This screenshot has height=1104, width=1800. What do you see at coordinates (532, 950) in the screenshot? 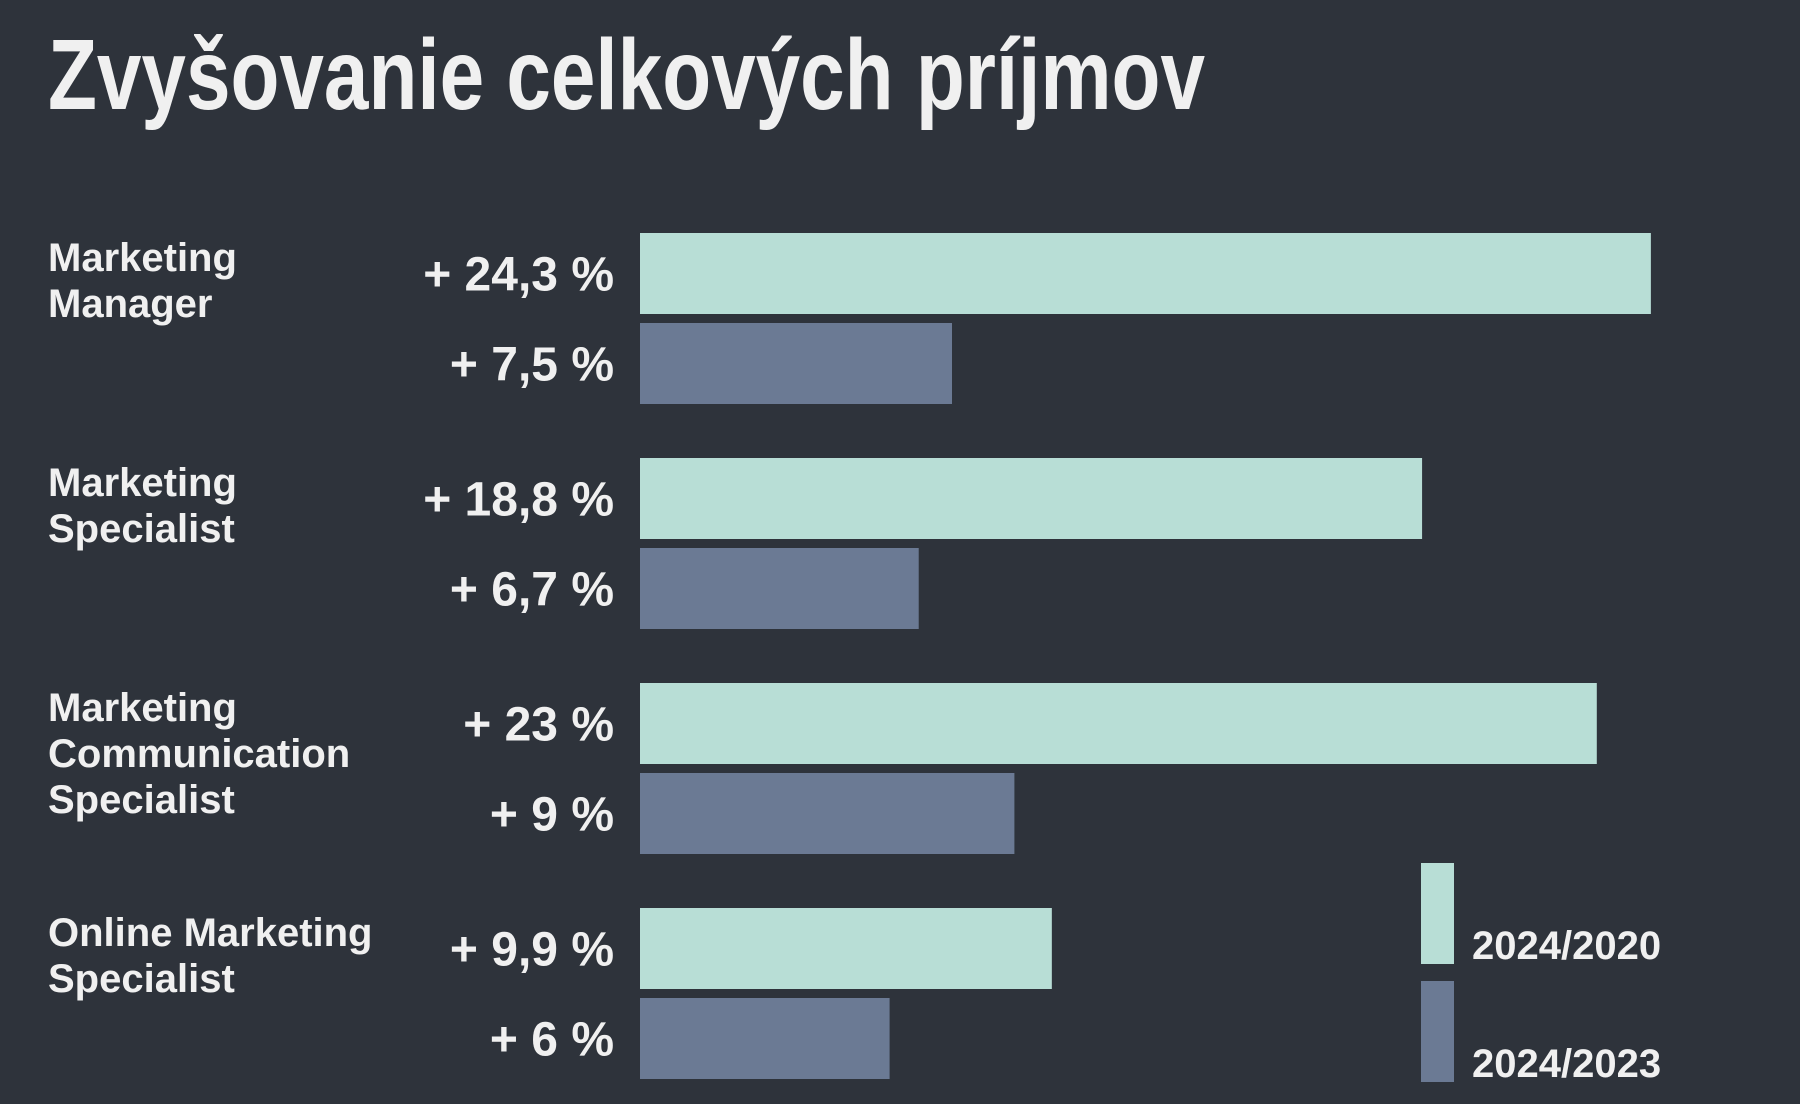
I see `value-label: + 9,9 %` at bounding box center [532, 950].